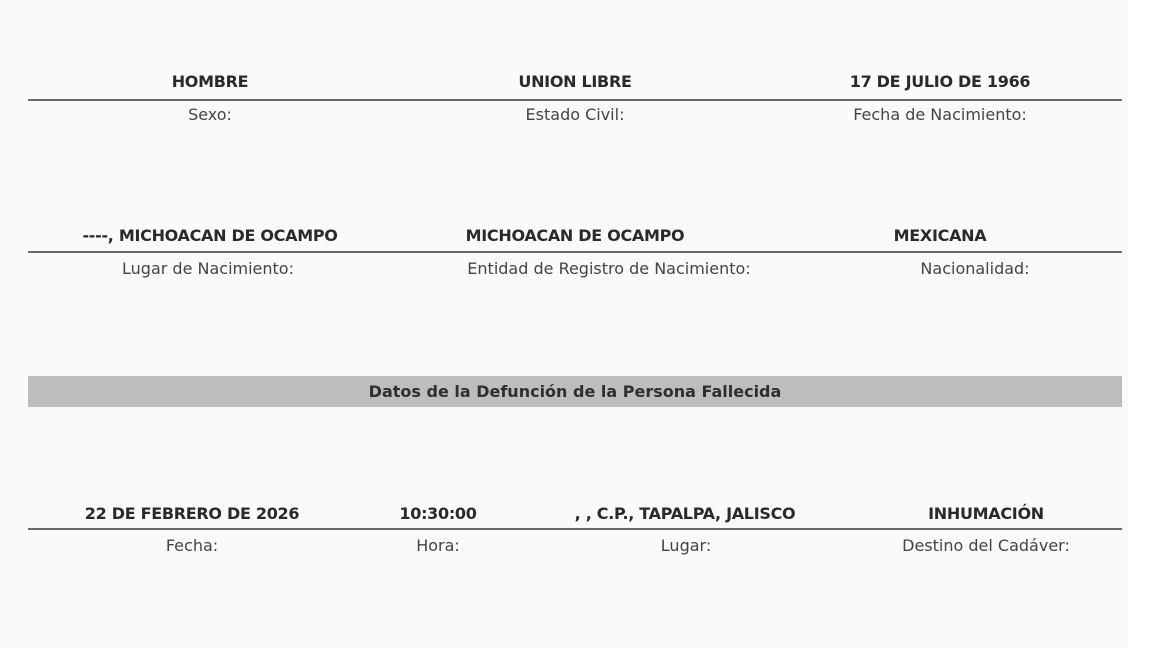 This screenshot has width=1152, height=648. What do you see at coordinates (208, 268) in the screenshot?
I see `birth-place-label: Lugar de Nacimiento:` at bounding box center [208, 268].